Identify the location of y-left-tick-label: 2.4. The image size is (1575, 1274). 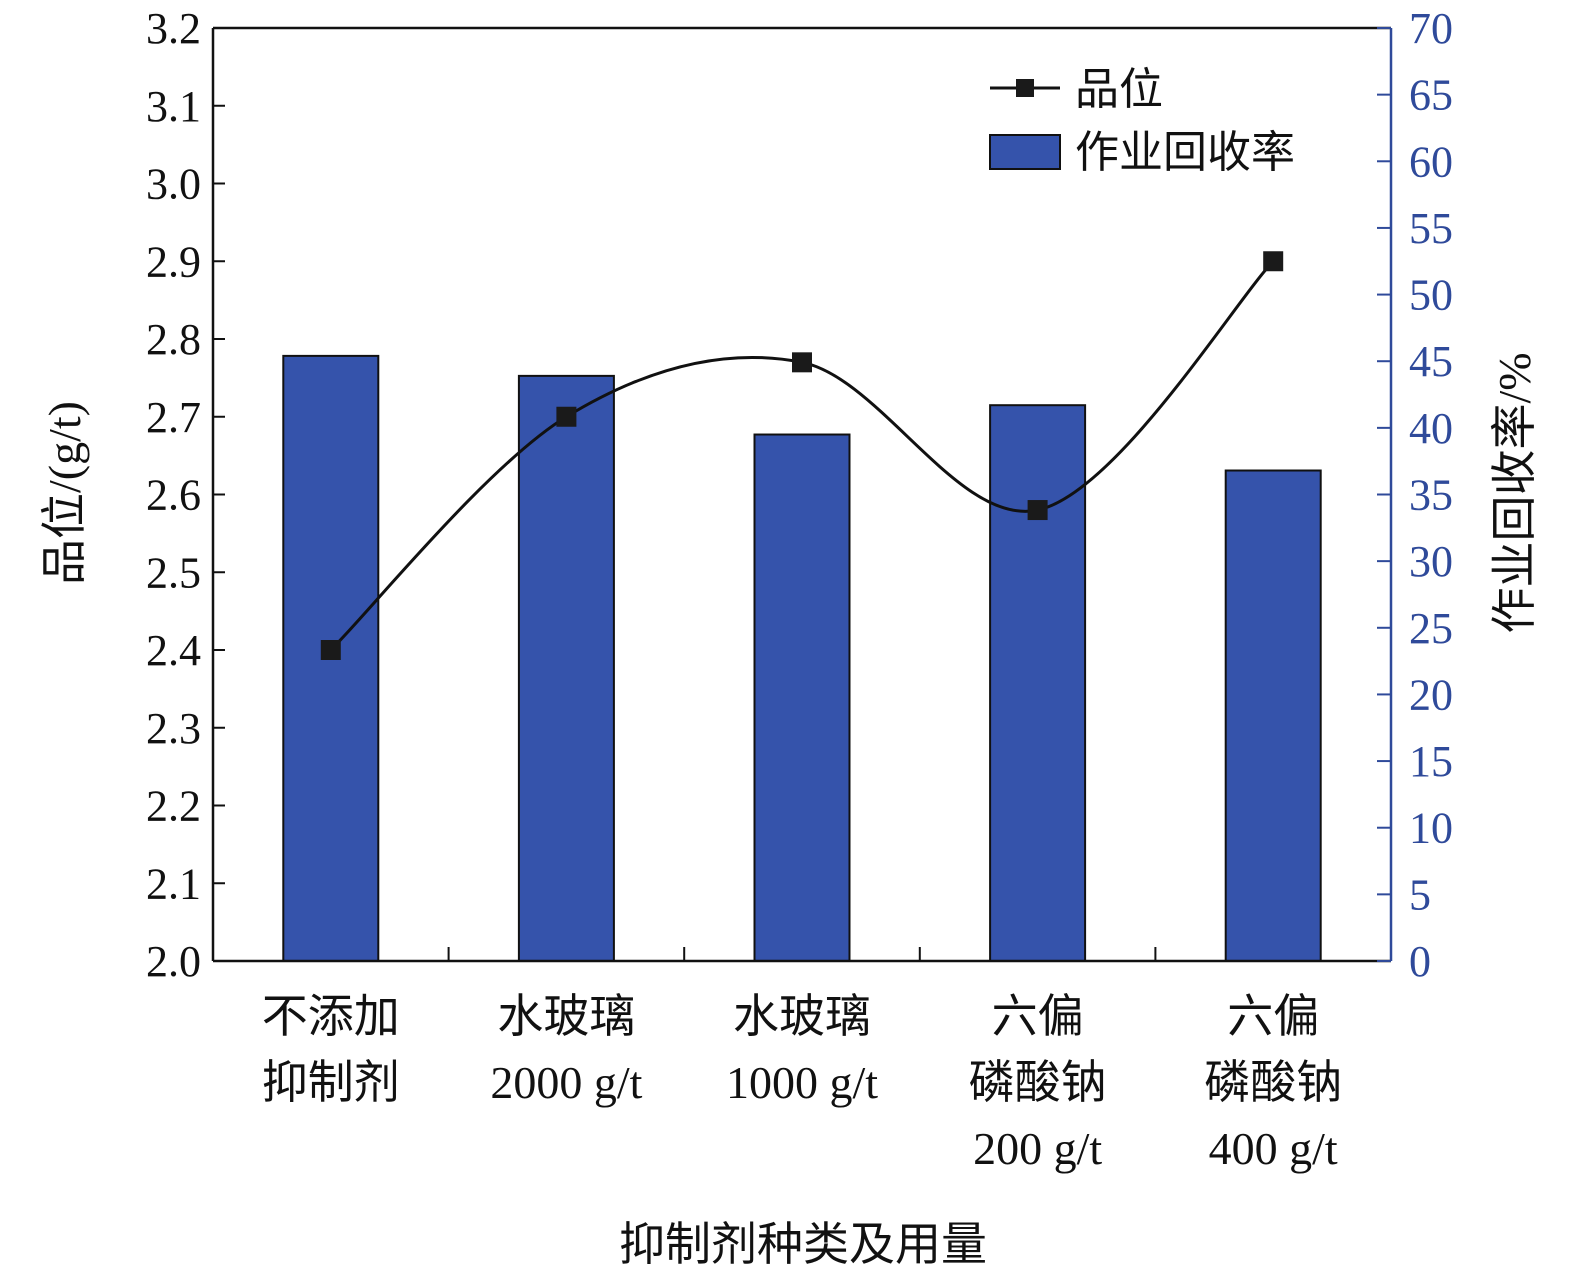
(173, 650).